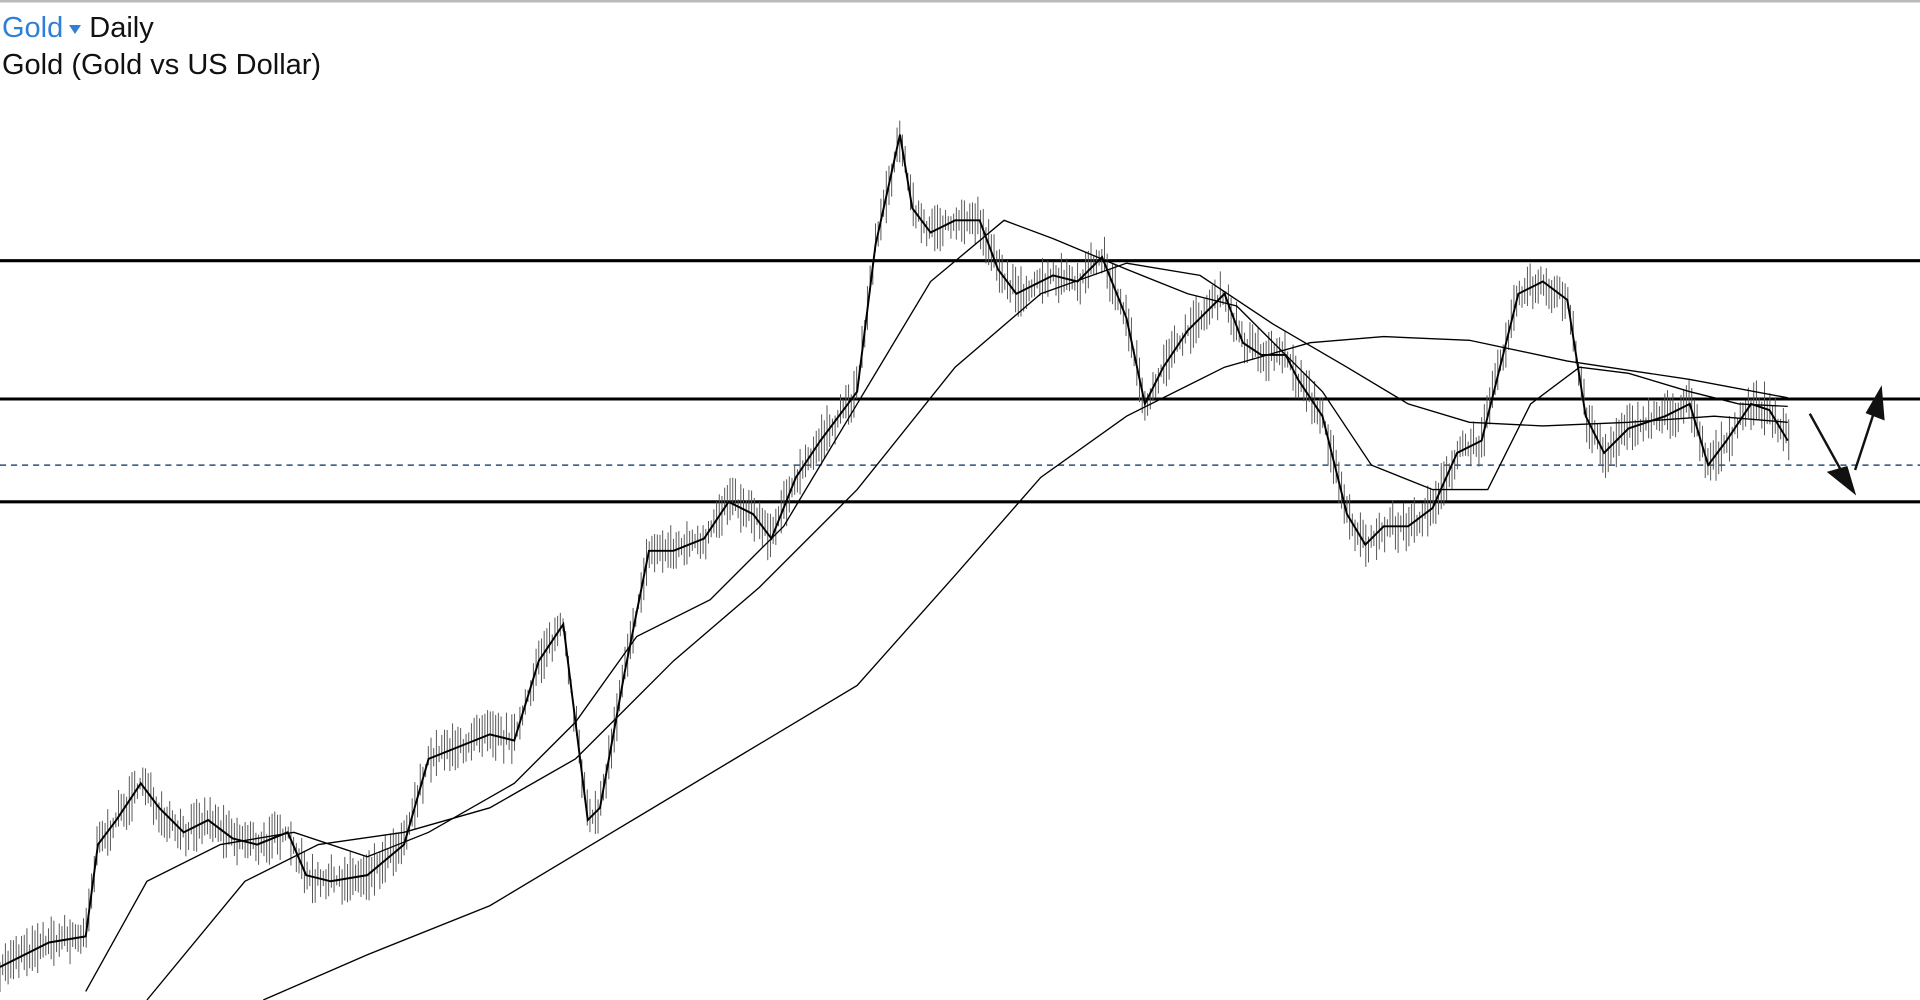 This screenshot has width=1920, height=1000. Describe the element at coordinates (161, 28) in the screenshot. I see `symbol-row: Gold Daily` at that location.